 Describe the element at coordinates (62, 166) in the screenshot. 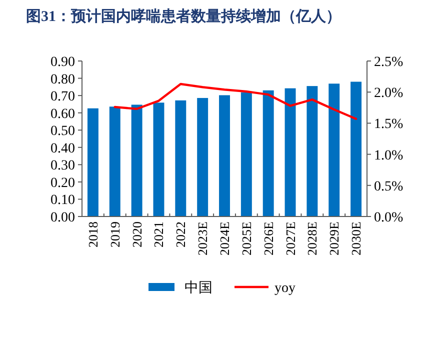

I see `y-tick-label: 0.30` at that location.